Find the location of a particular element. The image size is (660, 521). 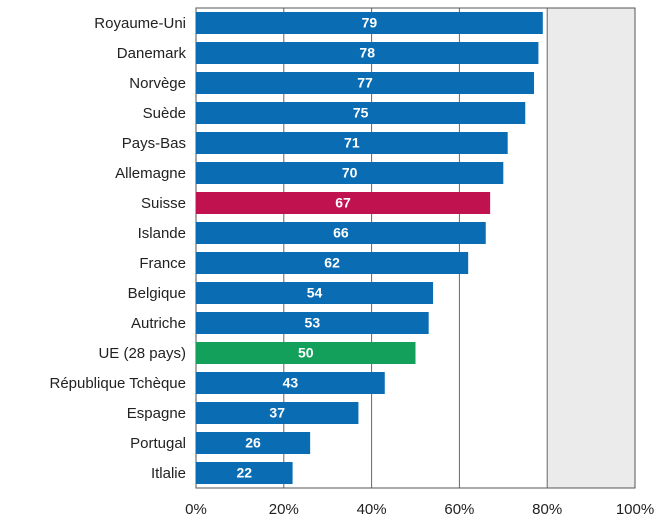

value-label: 79 is located at coordinates (370, 23).